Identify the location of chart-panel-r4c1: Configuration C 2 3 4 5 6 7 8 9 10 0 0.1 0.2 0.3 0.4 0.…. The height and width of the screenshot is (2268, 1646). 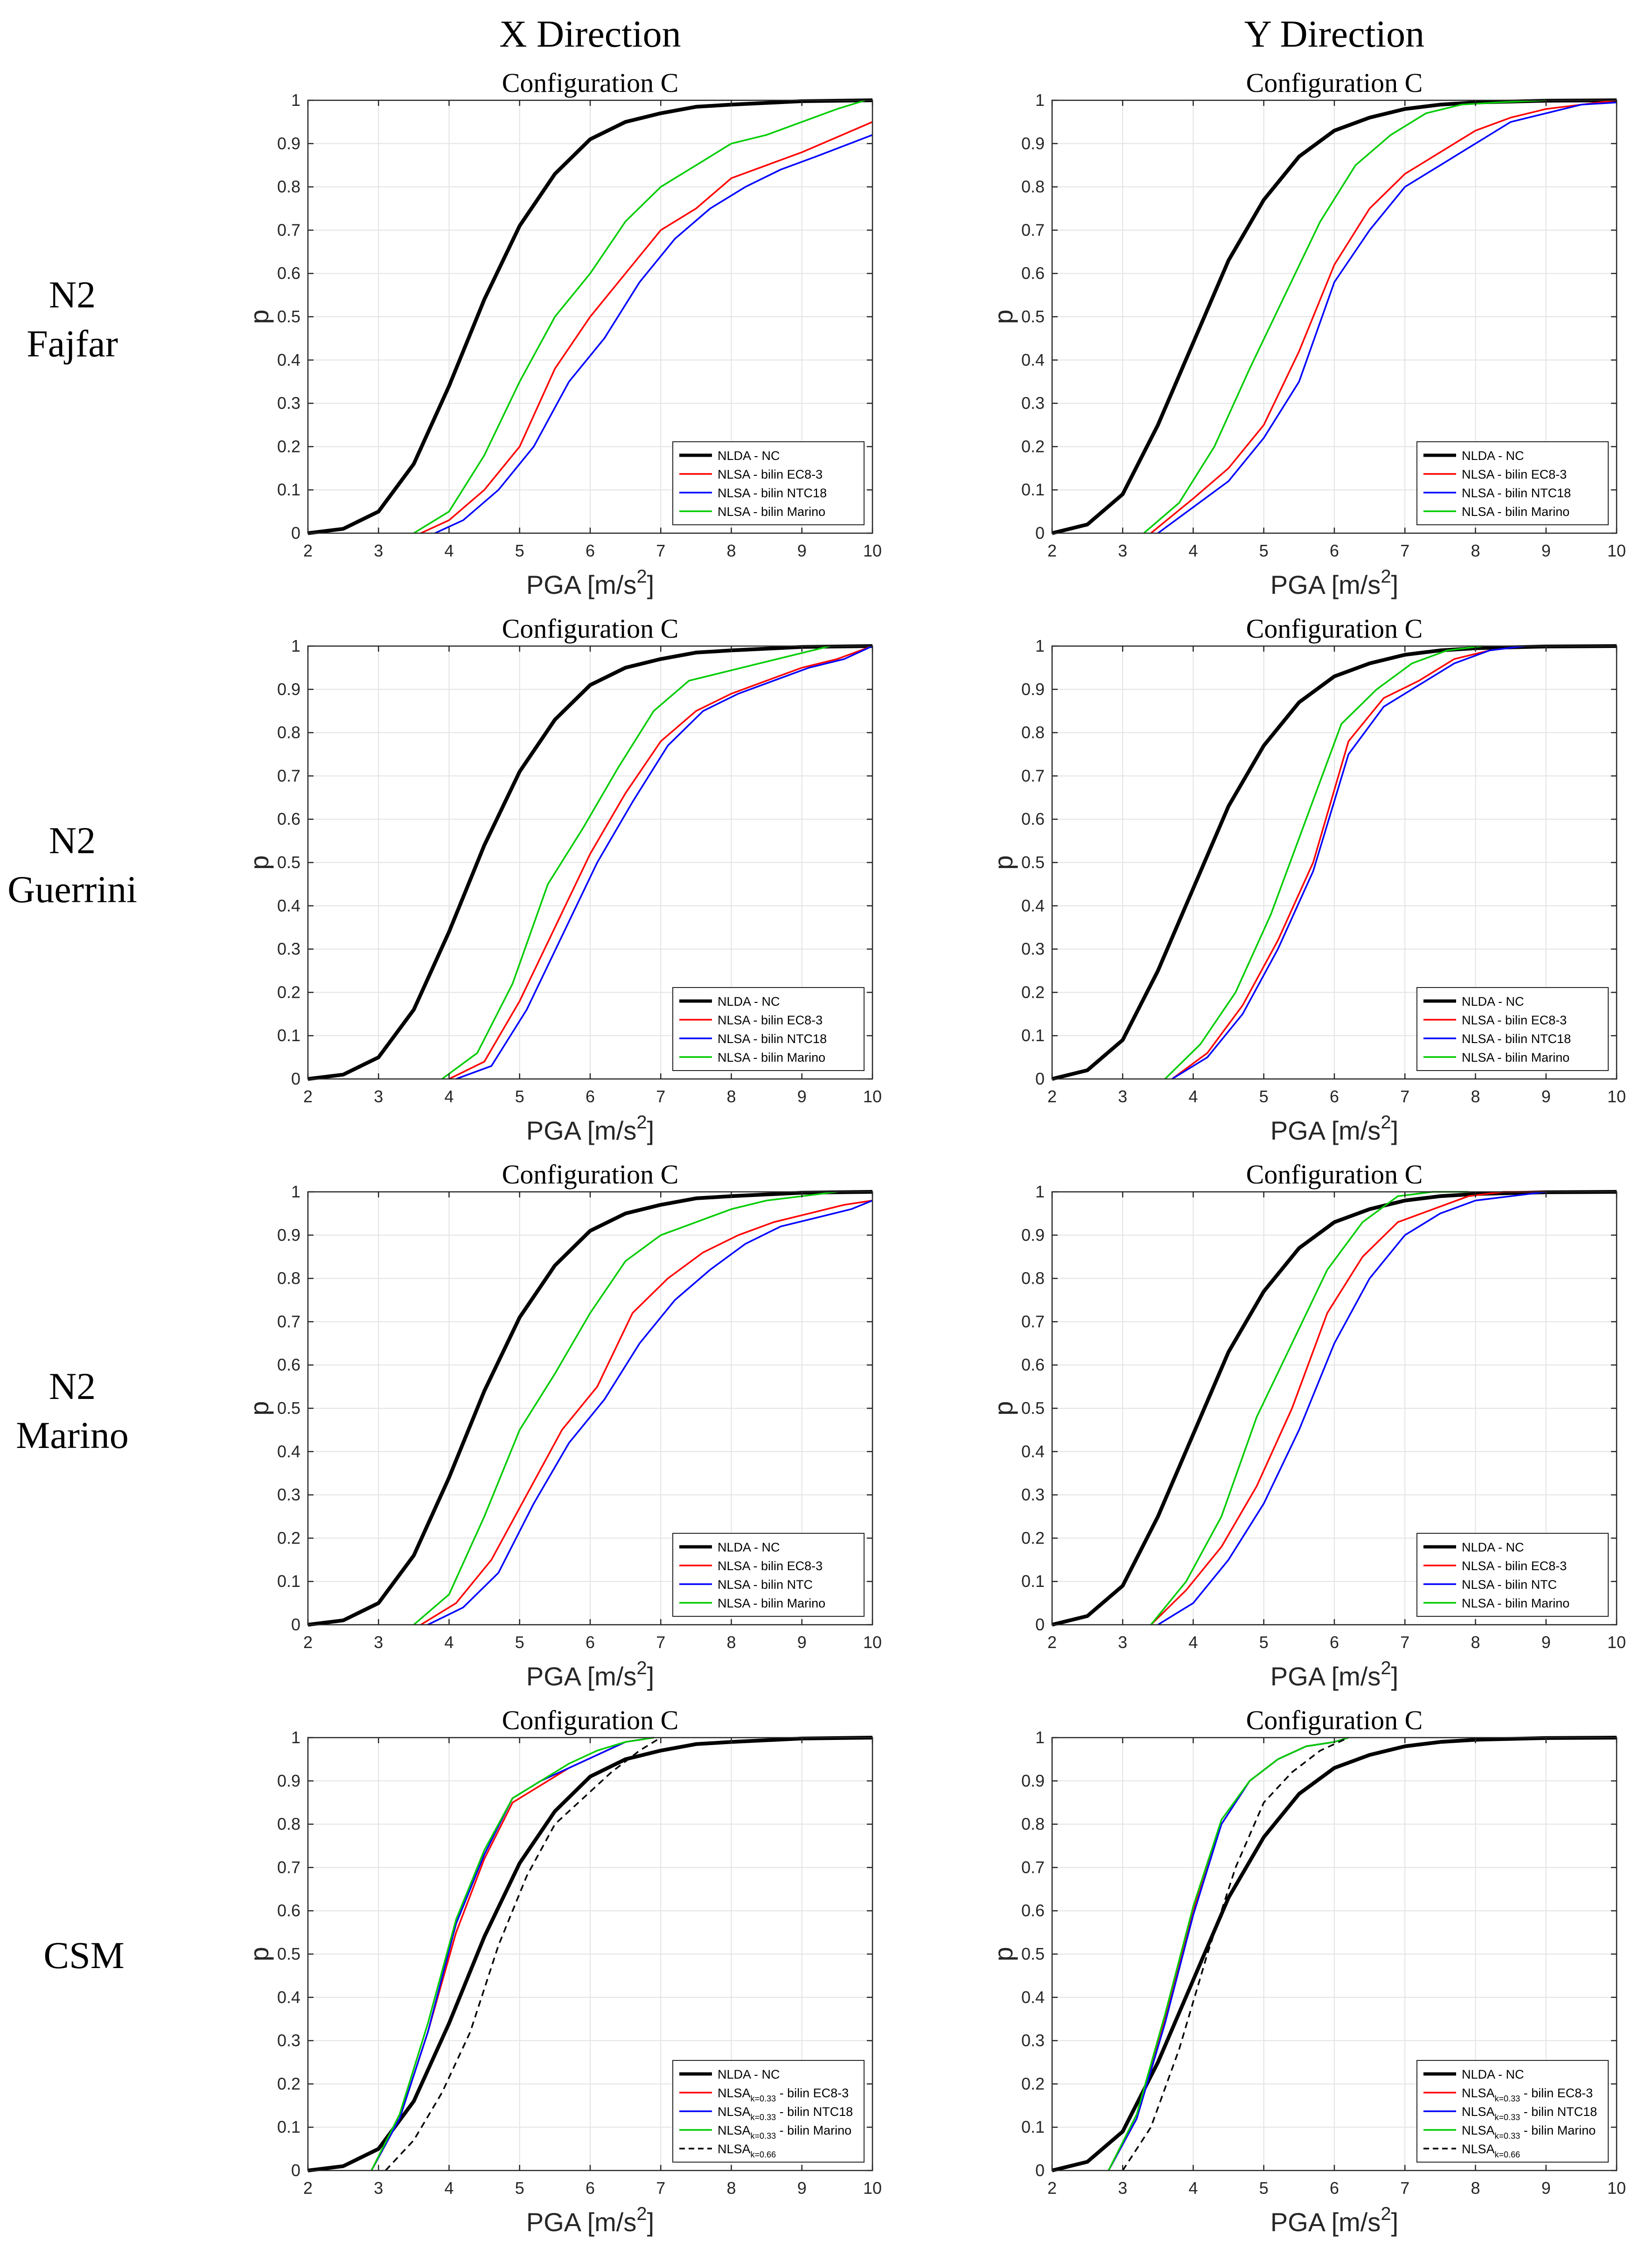
(563, 1971).